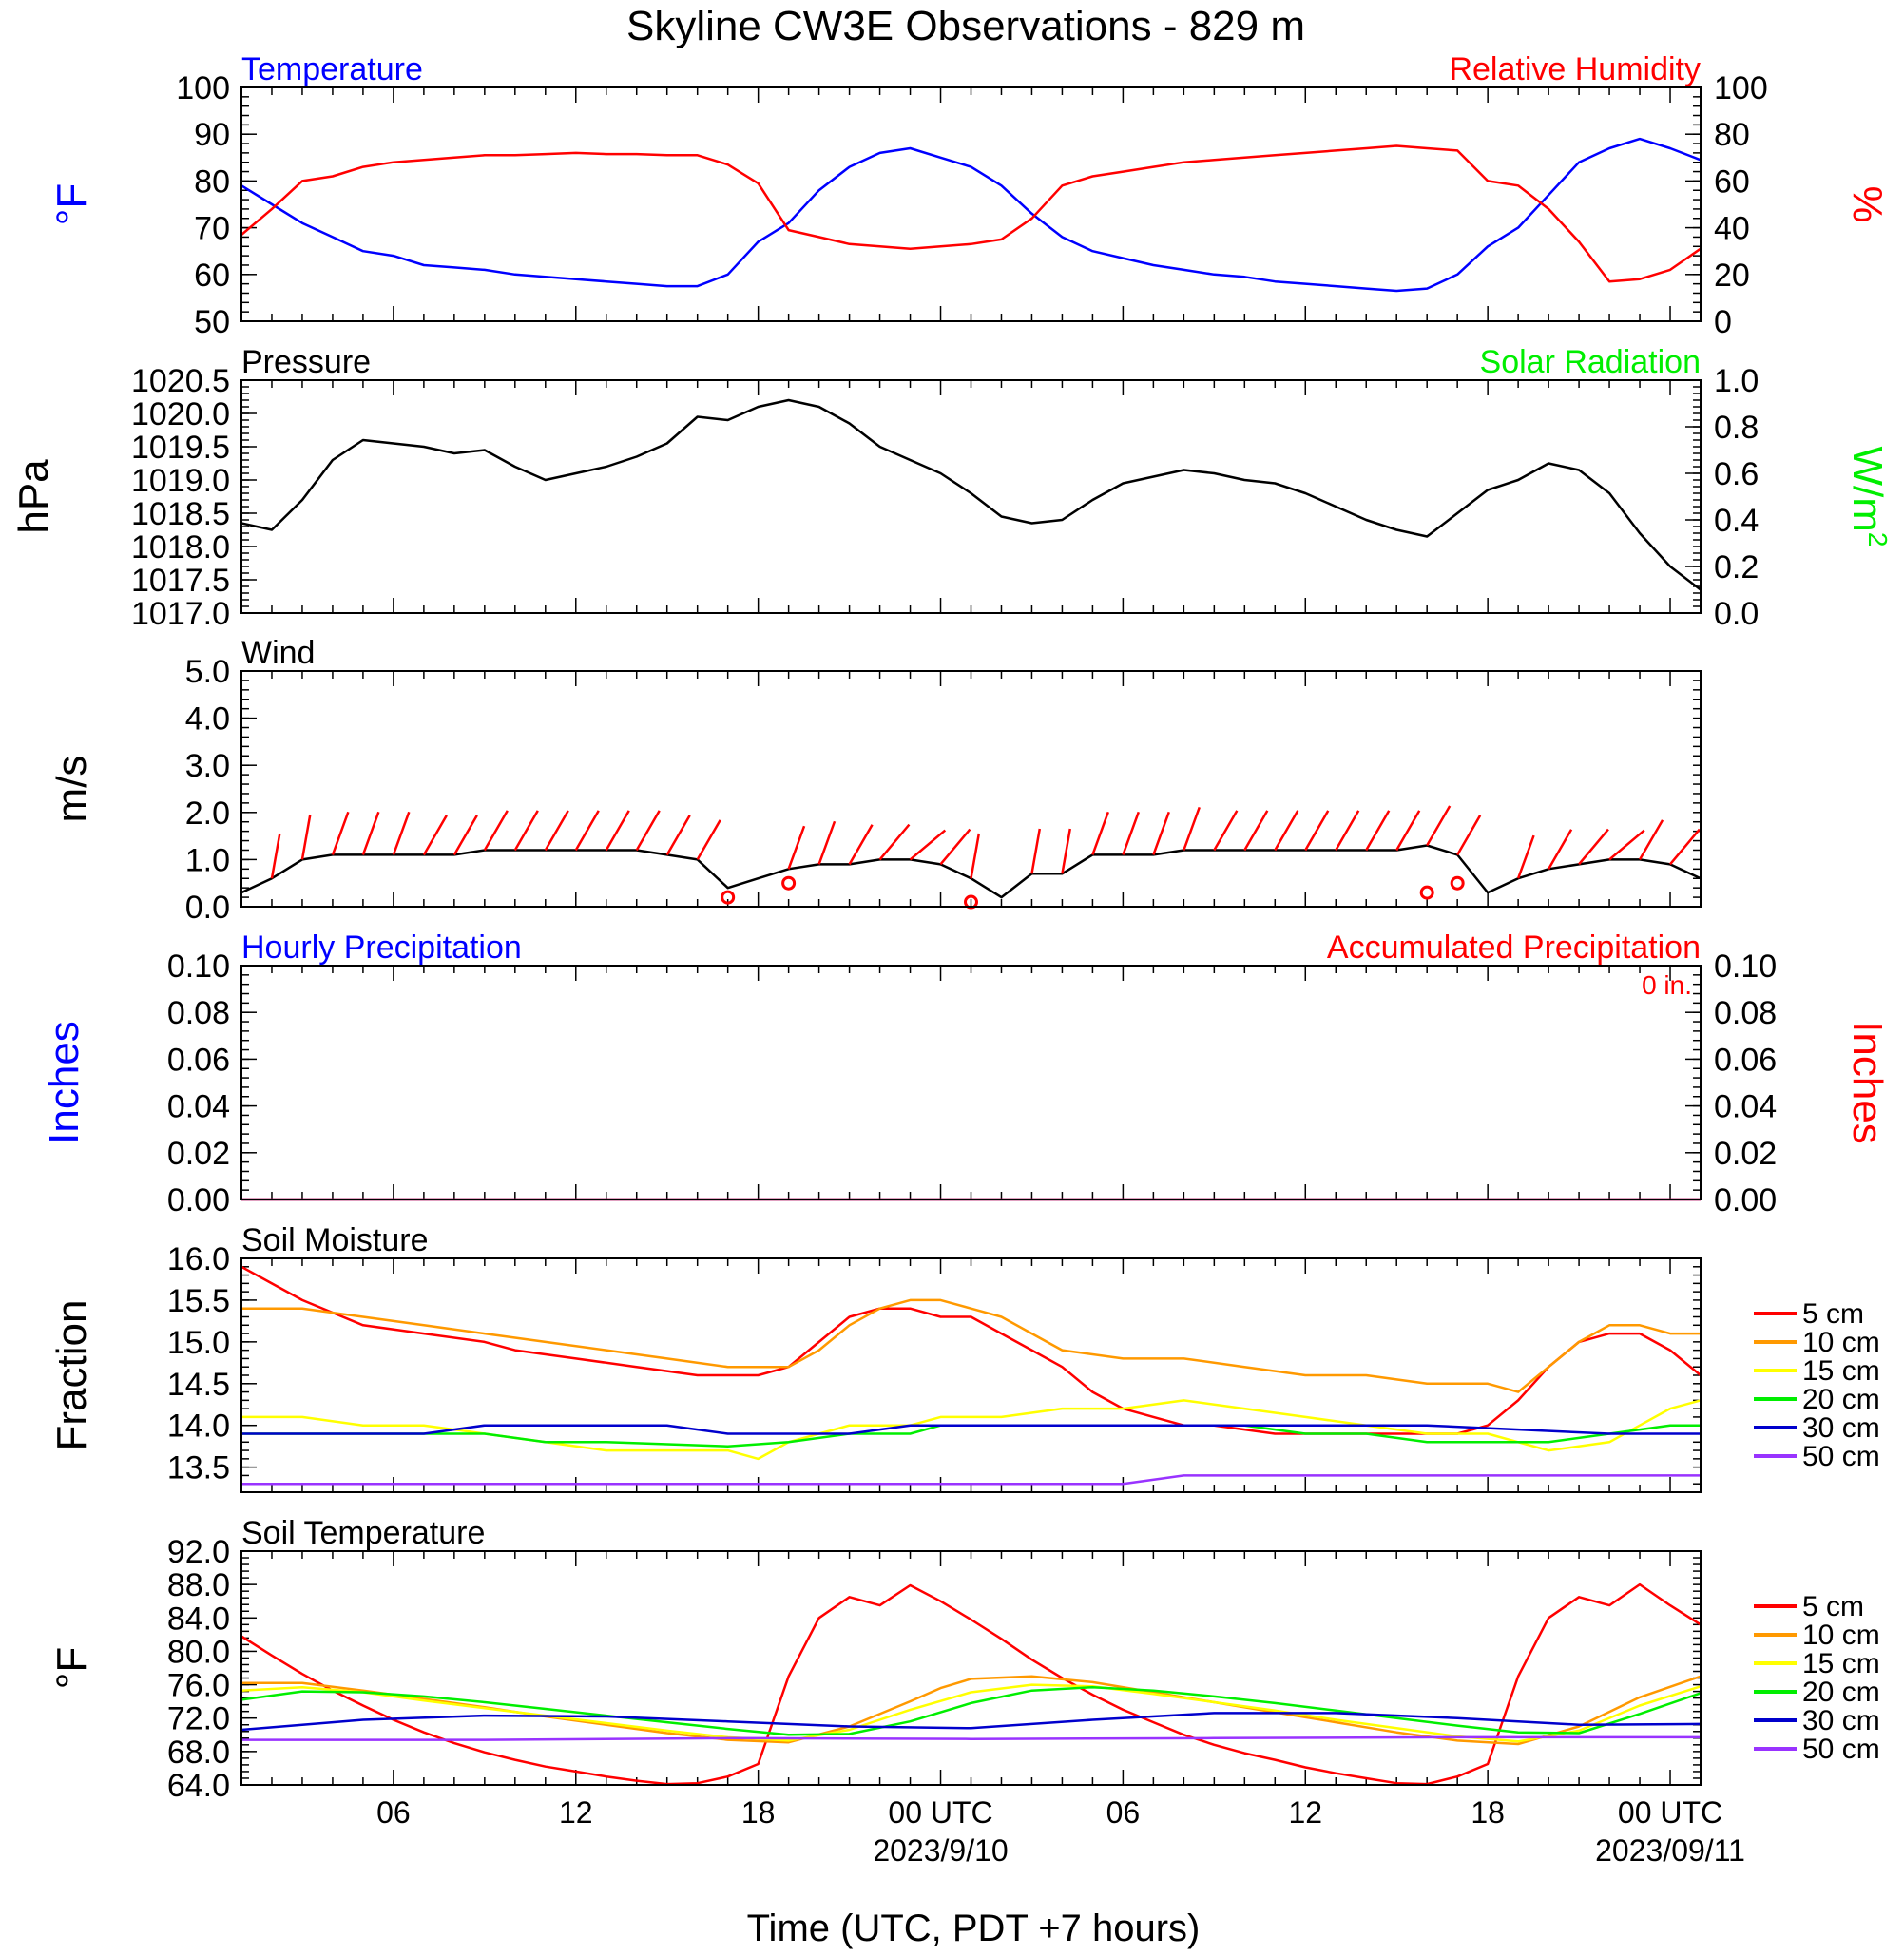 Image resolution: width=1904 pixels, height=1956 pixels. What do you see at coordinates (1878, 539) in the screenshot?
I see `superscript: 2` at bounding box center [1878, 539].